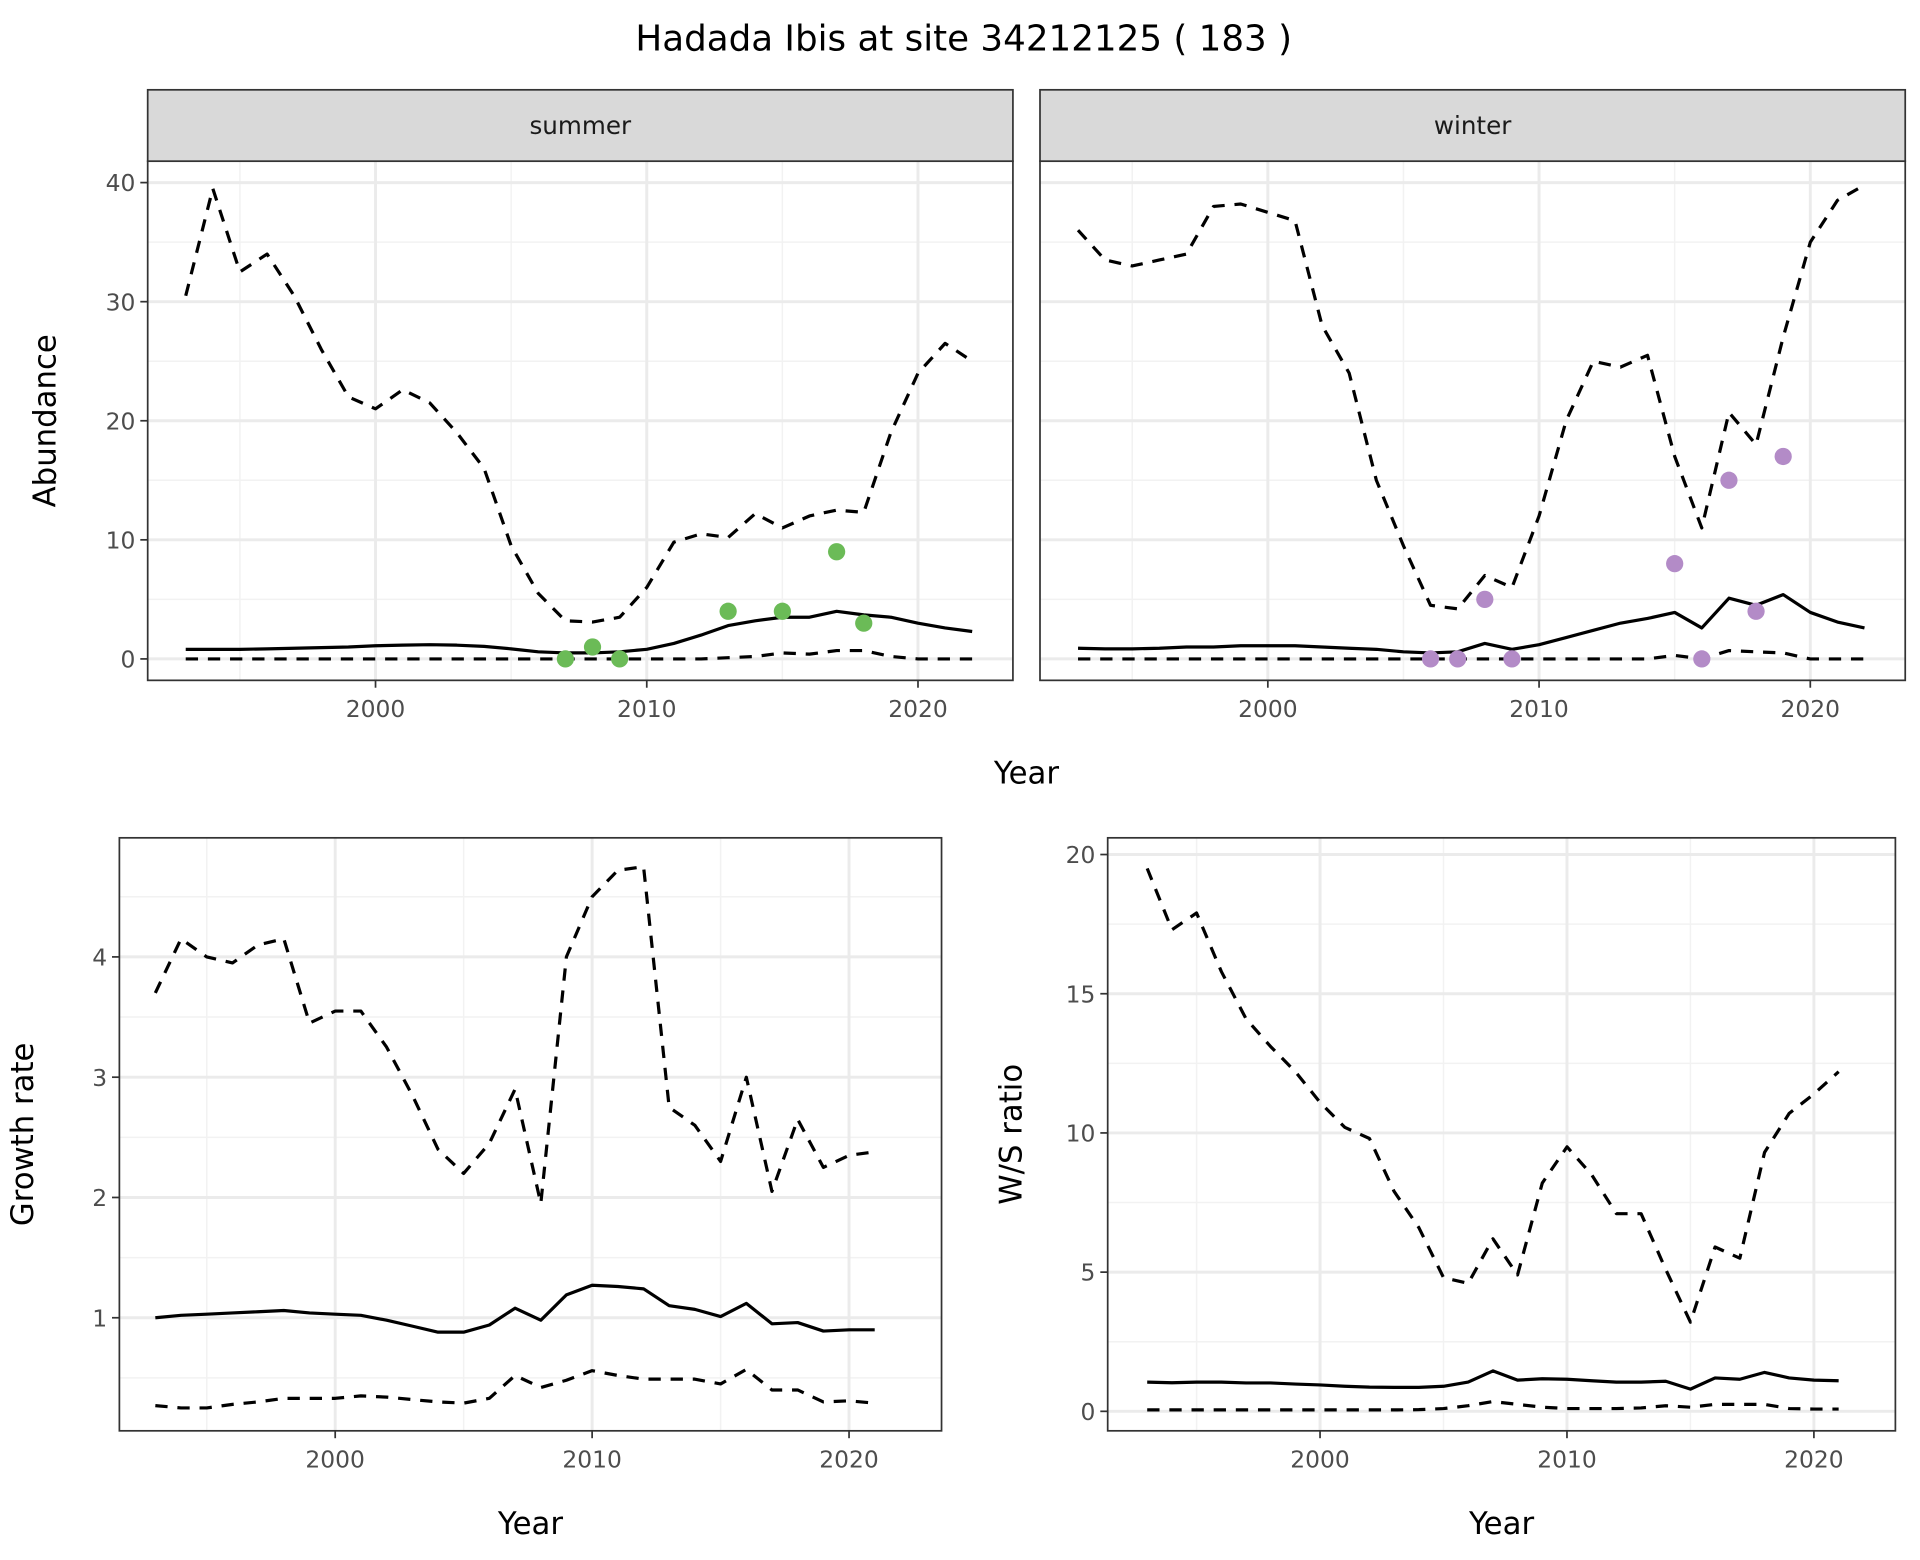 The image size is (1920, 1560). What do you see at coordinates (99, 958) in the screenshot?
I see `y-tick-label: 4` at bounding box center [99, 958].